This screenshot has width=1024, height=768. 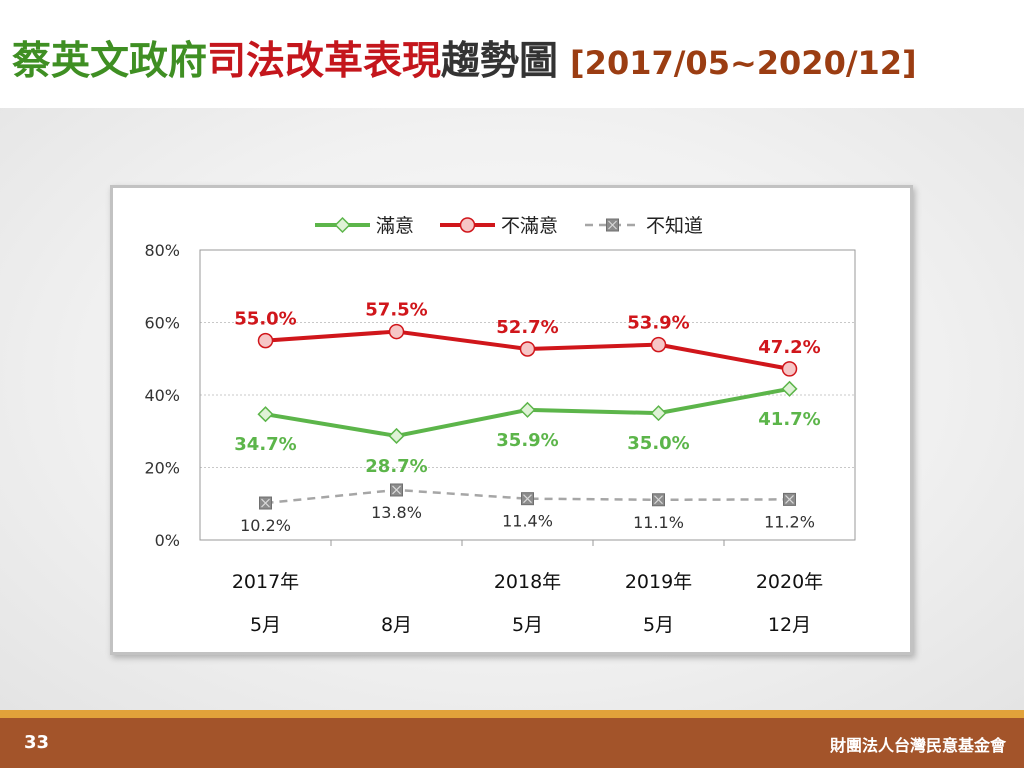 What do you see at coordinates (527, 521) in the screenshot?
I see `series-2-label-2: 11.4%` at bounding box center [527, 521].